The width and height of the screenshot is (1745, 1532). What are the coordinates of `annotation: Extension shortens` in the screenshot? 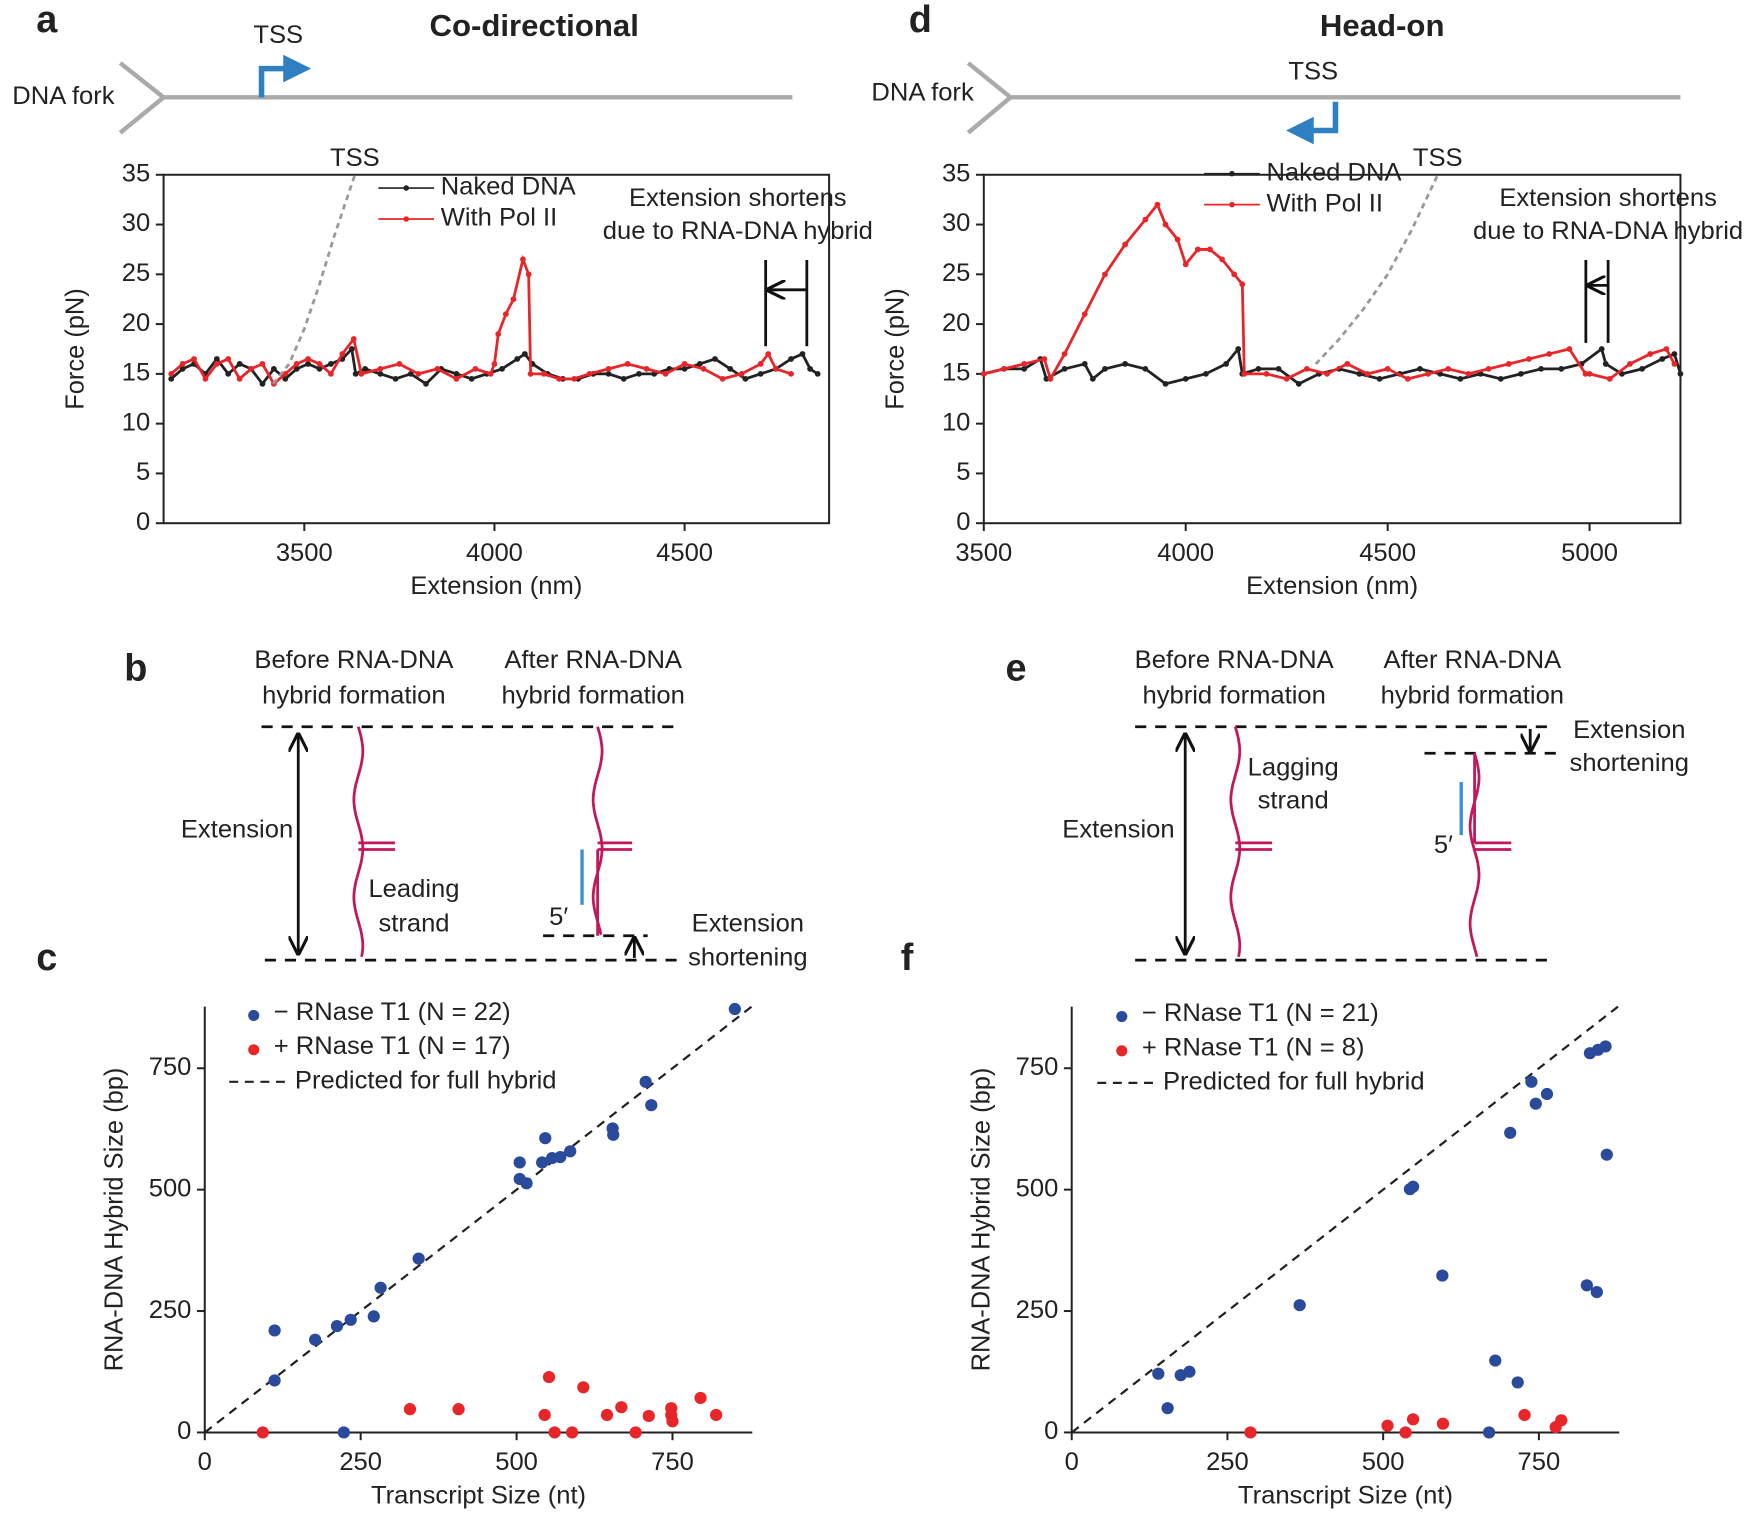 It's located at (738, 198).